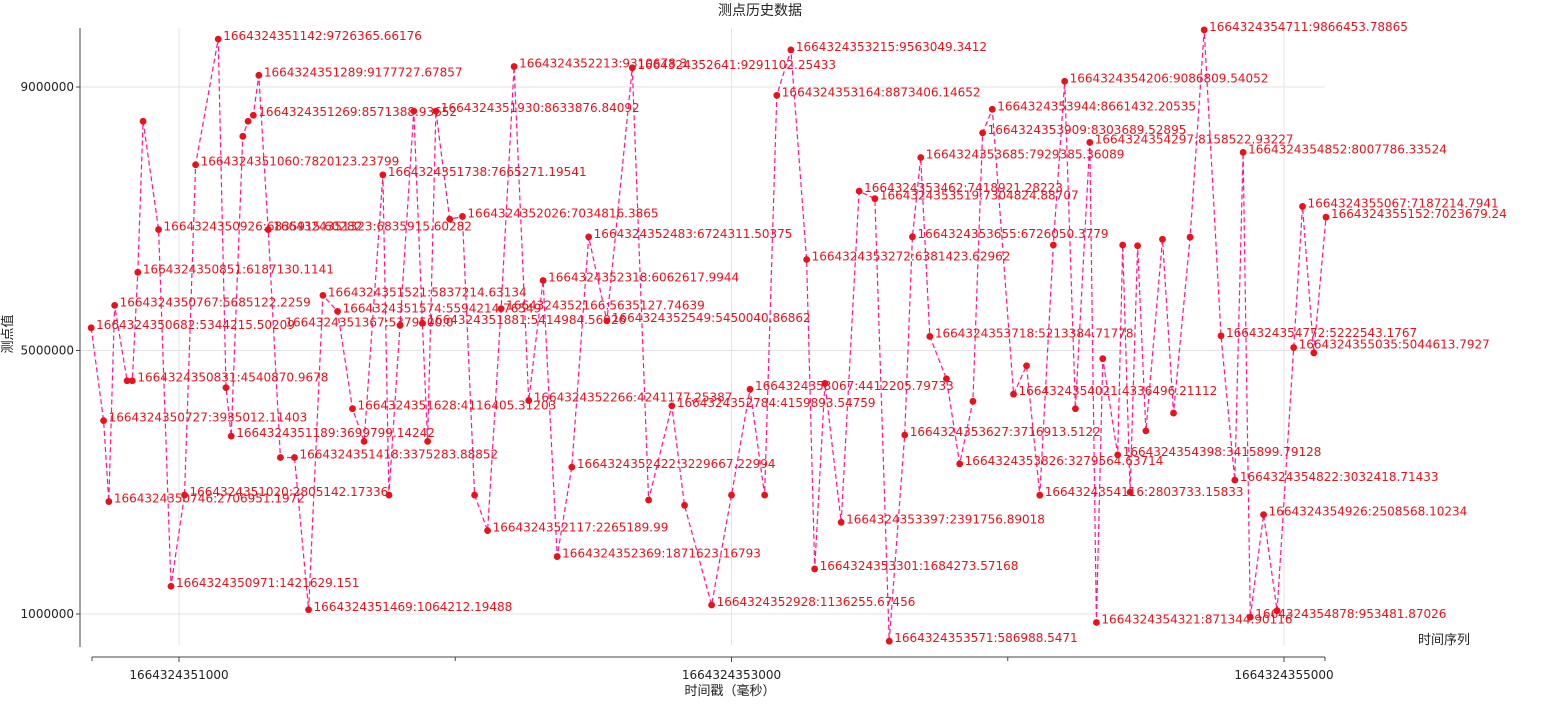 The height and width of the screenshot is (715, 1547). What do you see at coordinates (1350, 614) in the screenshot?
I see `data-label: 1664324354878:953481.87026` at bounding box center [1350, 614].